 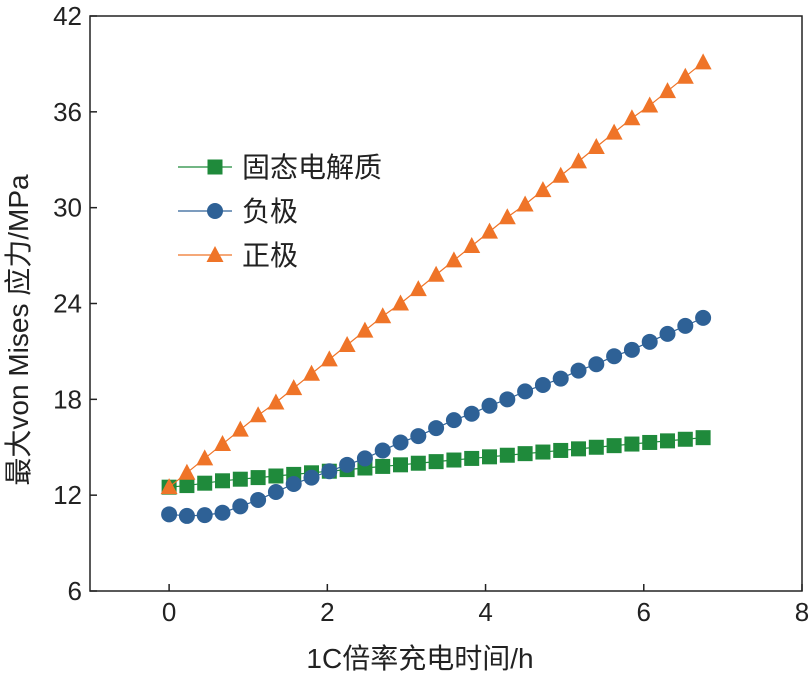 I want to click on y-tick-label: 12, so click(x=67, y=495).